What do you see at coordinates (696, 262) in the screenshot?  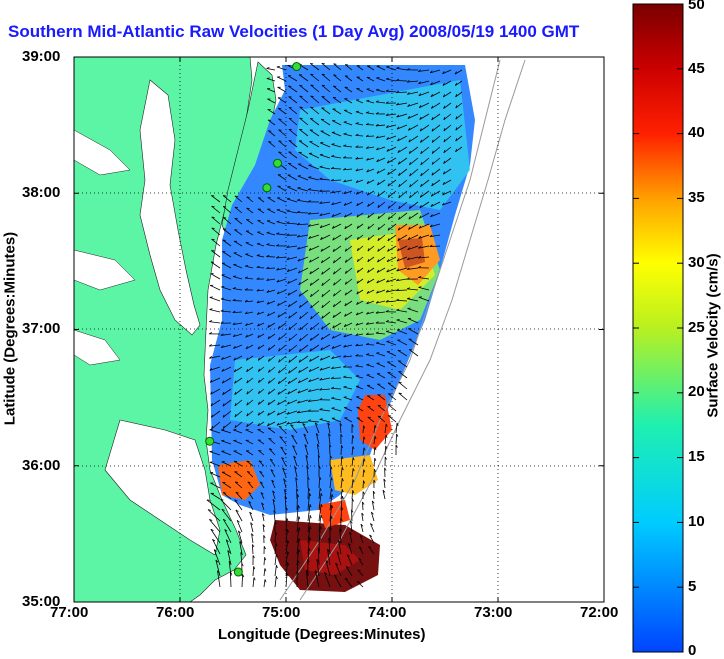 I see `colorbar-tick-label: 30` at bounding box center [696, 262].